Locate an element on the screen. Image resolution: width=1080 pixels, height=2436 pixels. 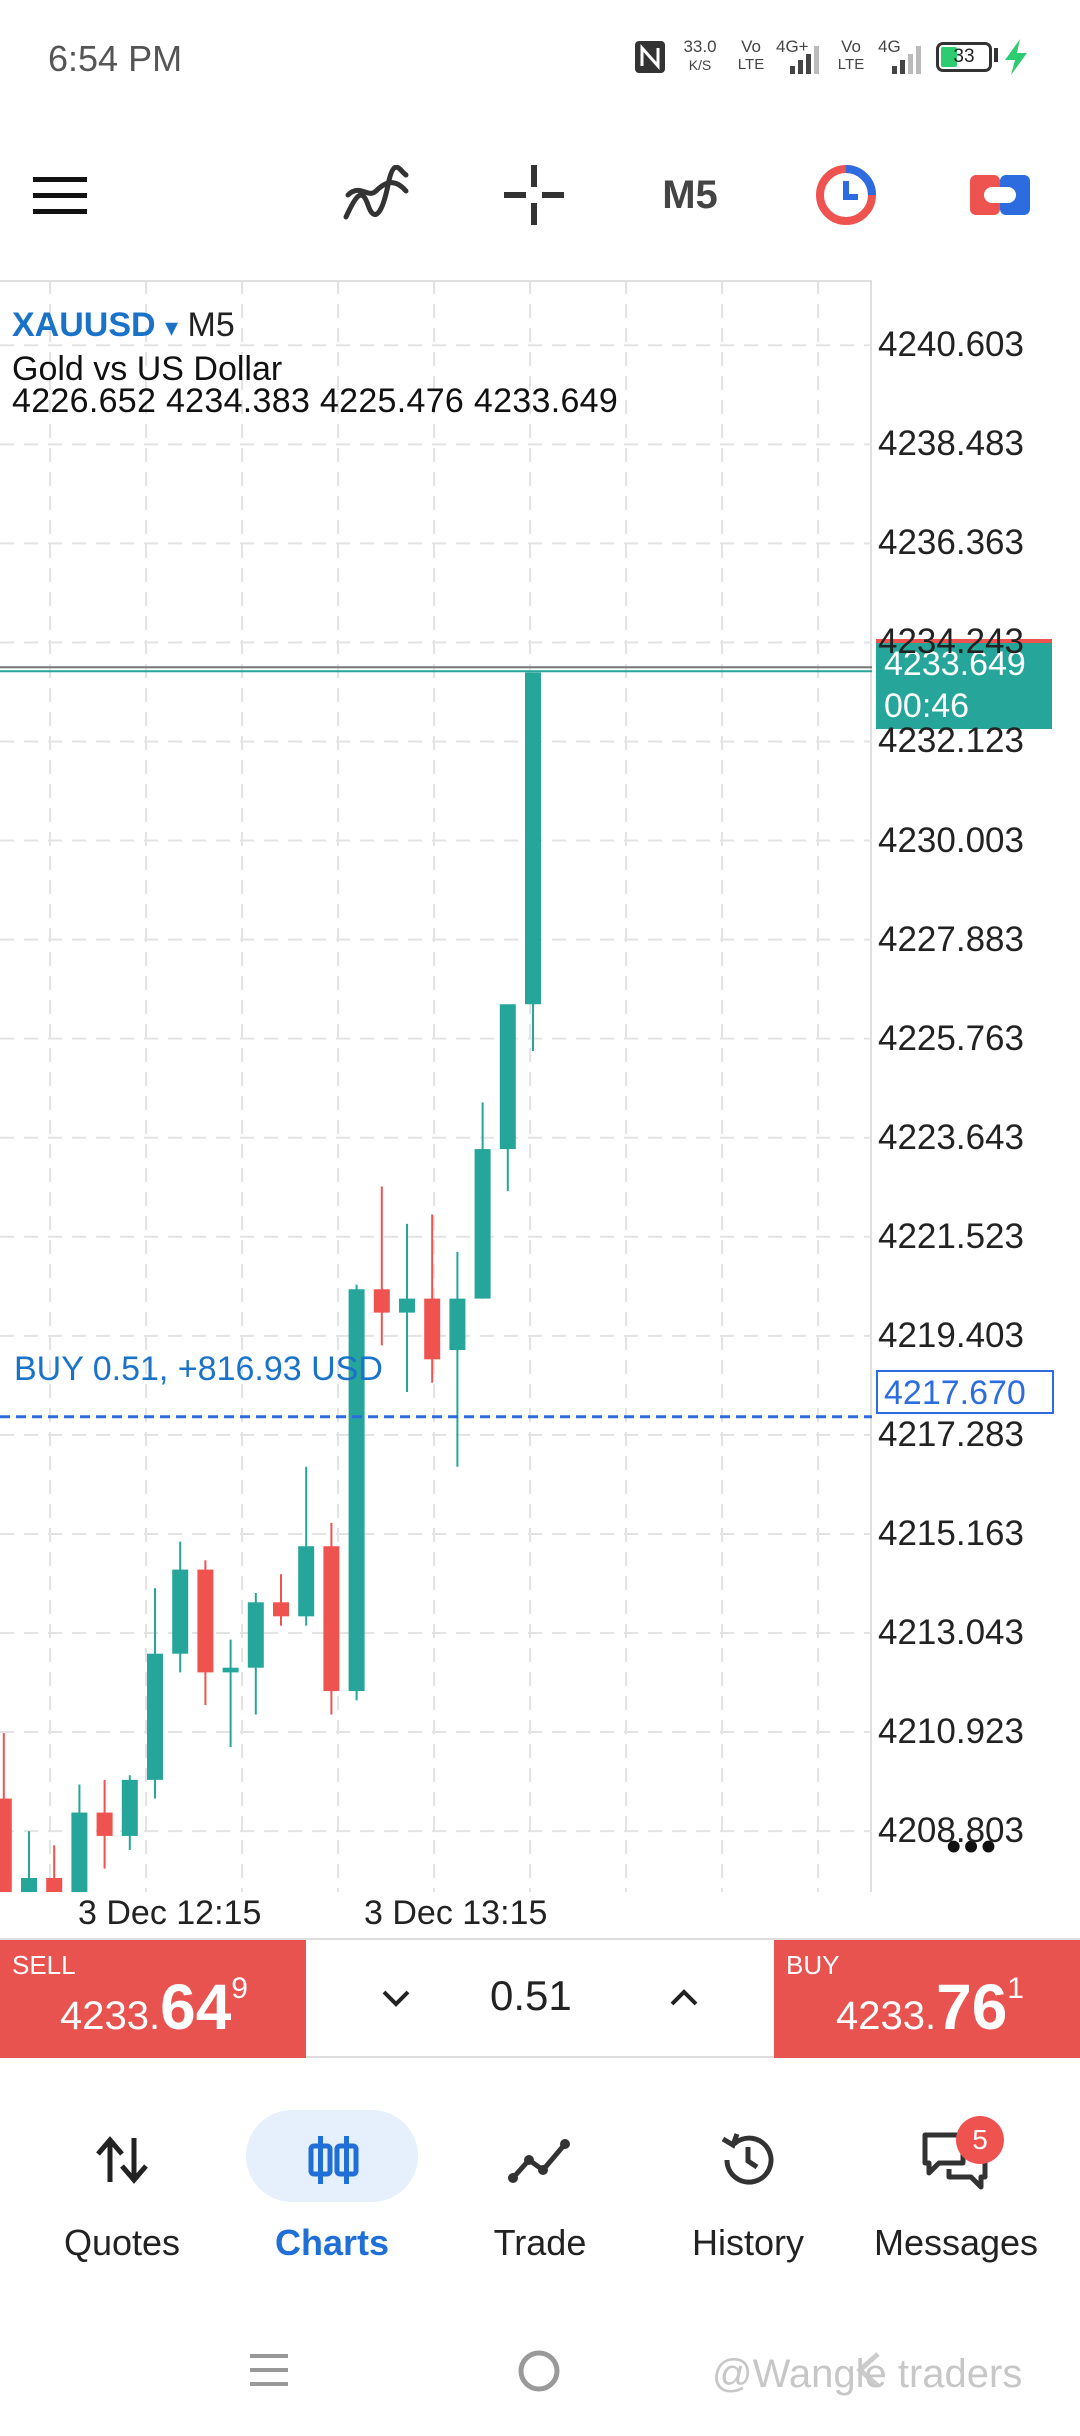
system-navigation-bar is located at coordinates (540, 2378).